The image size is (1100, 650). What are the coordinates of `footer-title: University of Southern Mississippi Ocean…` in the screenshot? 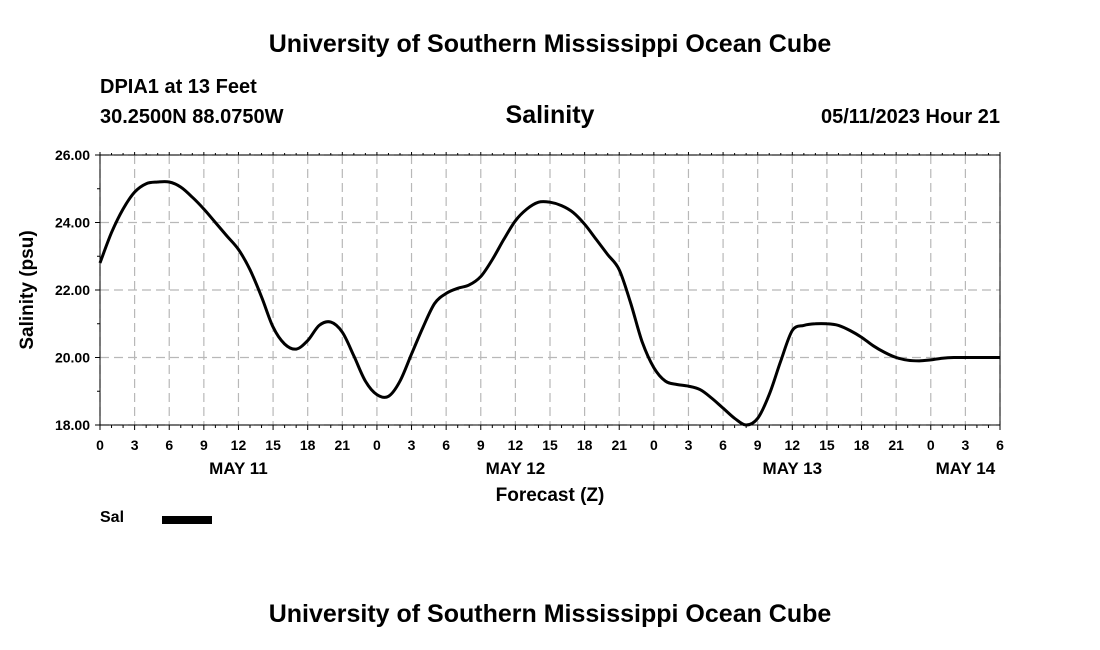 It's located at (550, 614).